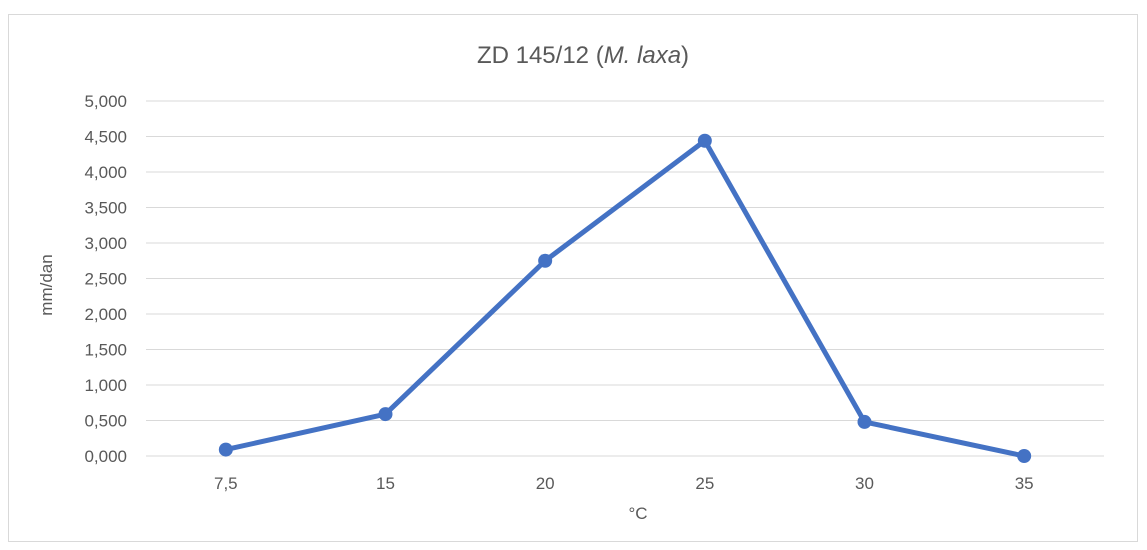 The image size is (1147, 550). What do you see at coordinates (583, 55) in the screenshot?
I see `chart-title: ZD 145/12 (M. laxa)` at bounding box center [583, 55].